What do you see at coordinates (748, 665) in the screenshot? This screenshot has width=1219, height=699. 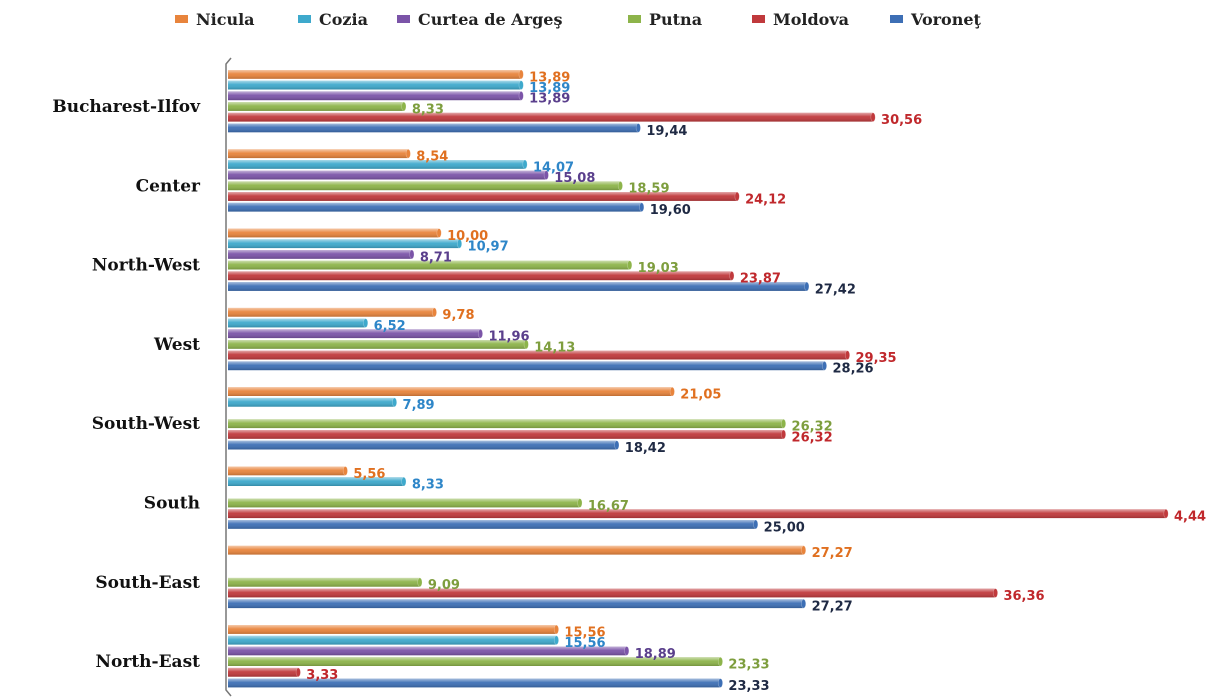 I see `value-label-north-east-putna: 23,33` at bounding box center [748, 665].